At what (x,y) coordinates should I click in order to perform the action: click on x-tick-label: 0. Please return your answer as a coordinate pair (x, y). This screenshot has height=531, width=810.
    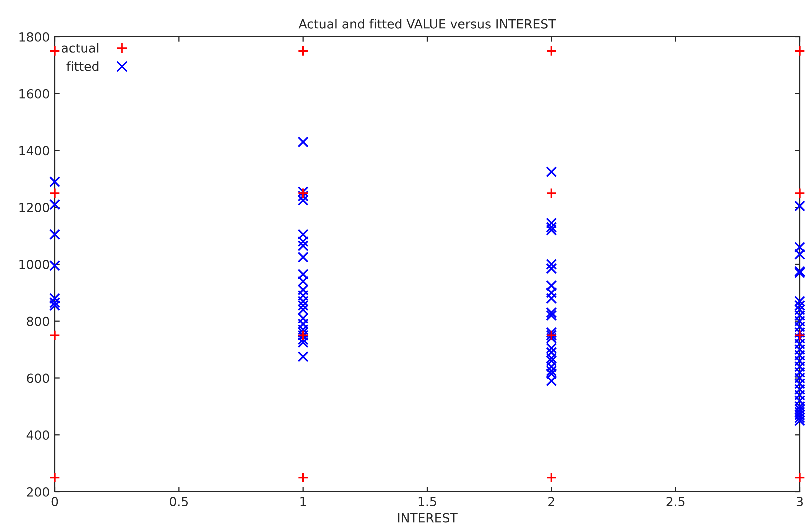
    Looking at the image, I should click on (55, 502).